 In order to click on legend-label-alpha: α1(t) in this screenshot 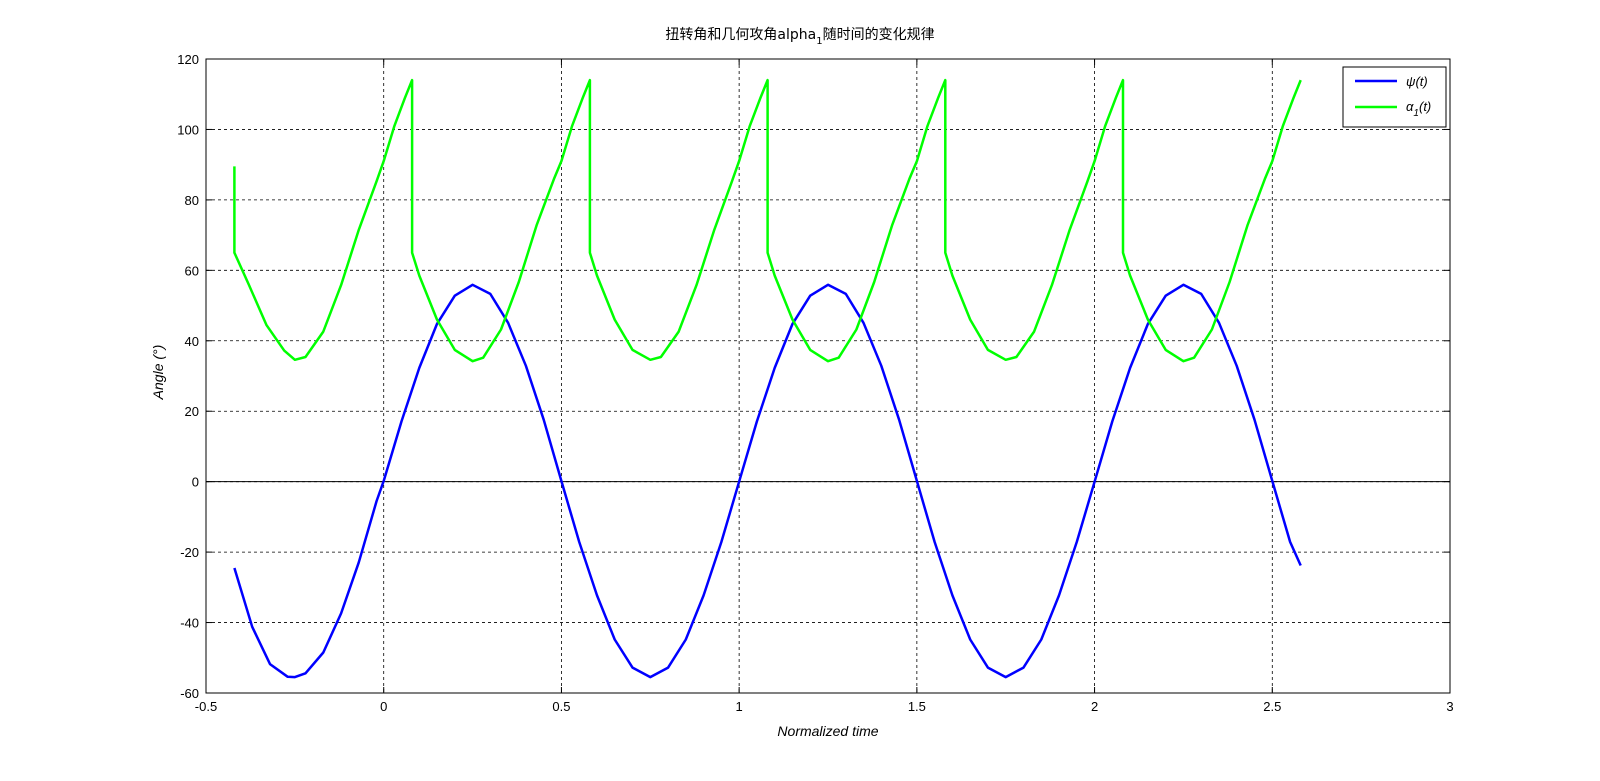, I will do `click(1418, 109)`.